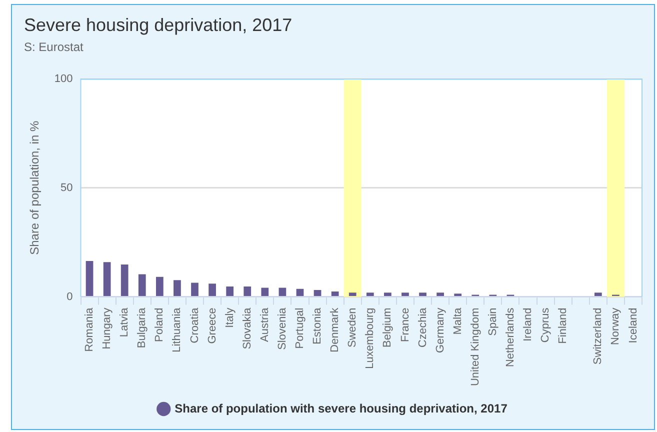 The width and height of the screenshot is (657, 432). I want to click on x-tick-label: Netherlands, so click(510, 337).